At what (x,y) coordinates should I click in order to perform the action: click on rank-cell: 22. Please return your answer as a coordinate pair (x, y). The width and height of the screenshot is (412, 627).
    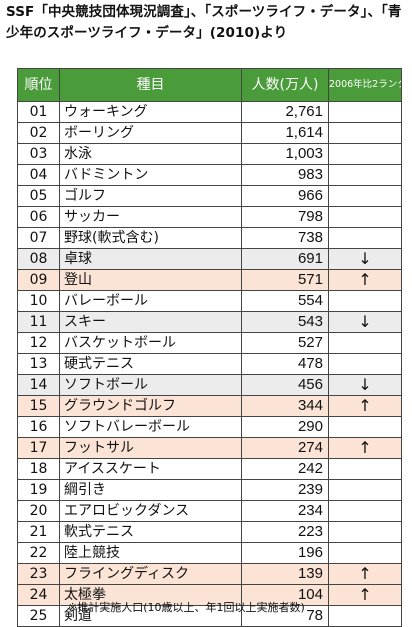
    Looking at the image, I should click on (38, 553).